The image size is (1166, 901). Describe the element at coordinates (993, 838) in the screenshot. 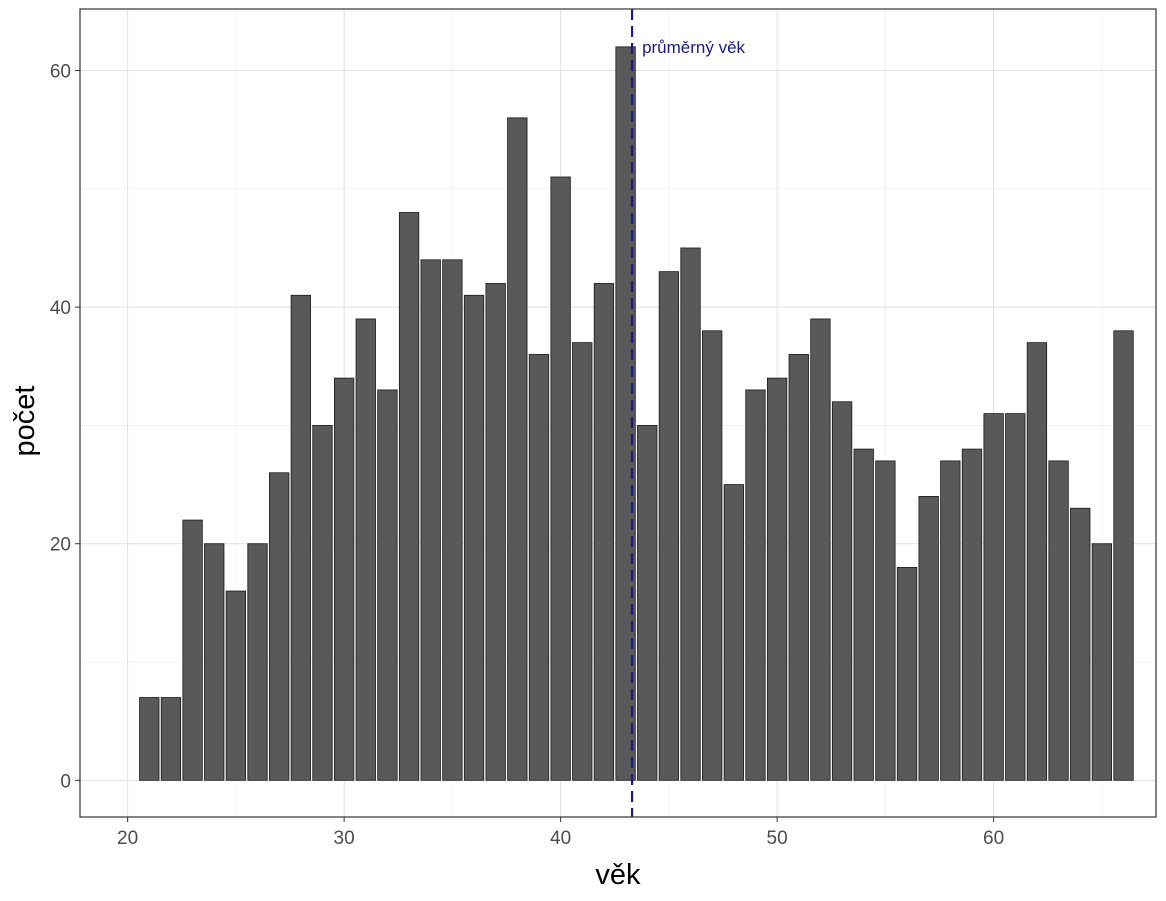

I see `x-tick-label: 60` at that location.